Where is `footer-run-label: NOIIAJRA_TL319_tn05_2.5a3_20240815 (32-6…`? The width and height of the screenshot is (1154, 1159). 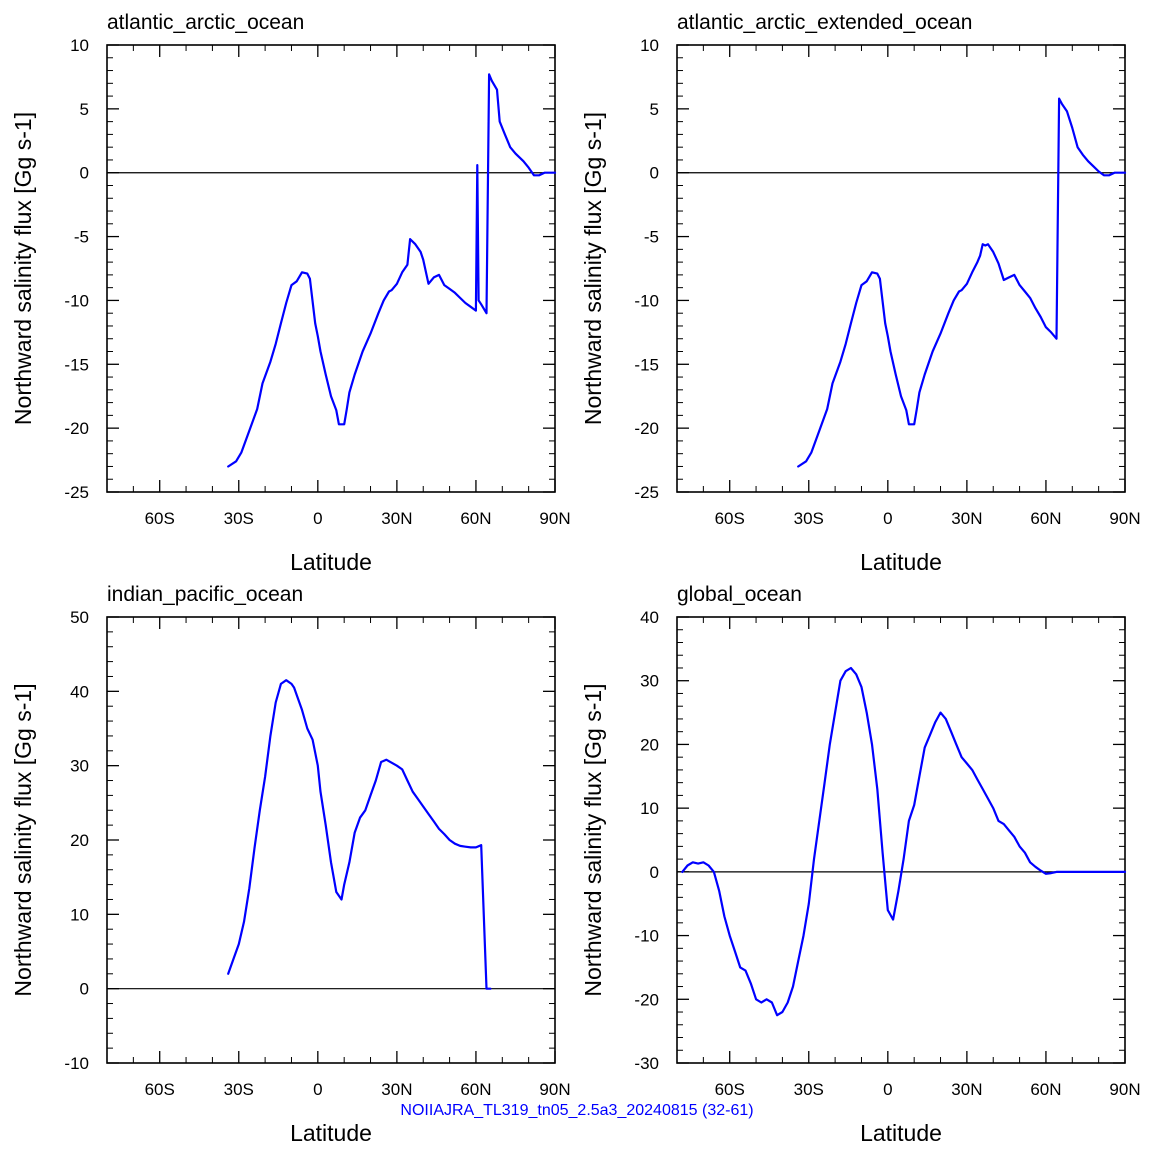 footer-run-label: NOIIAJRA_TL319_tn05_2.5a3_20240815 (32-6… is located at coordinates (577, 1110).